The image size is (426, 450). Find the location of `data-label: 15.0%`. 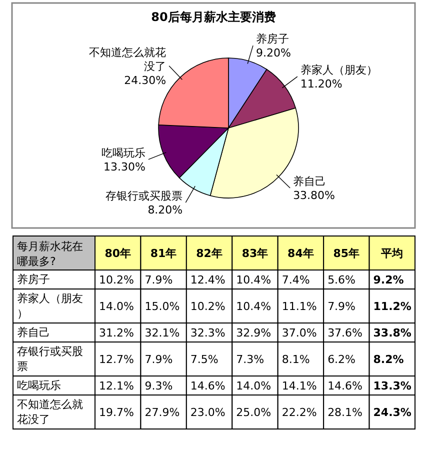

data-label: 15.0% is located at coordinates (162, 306).